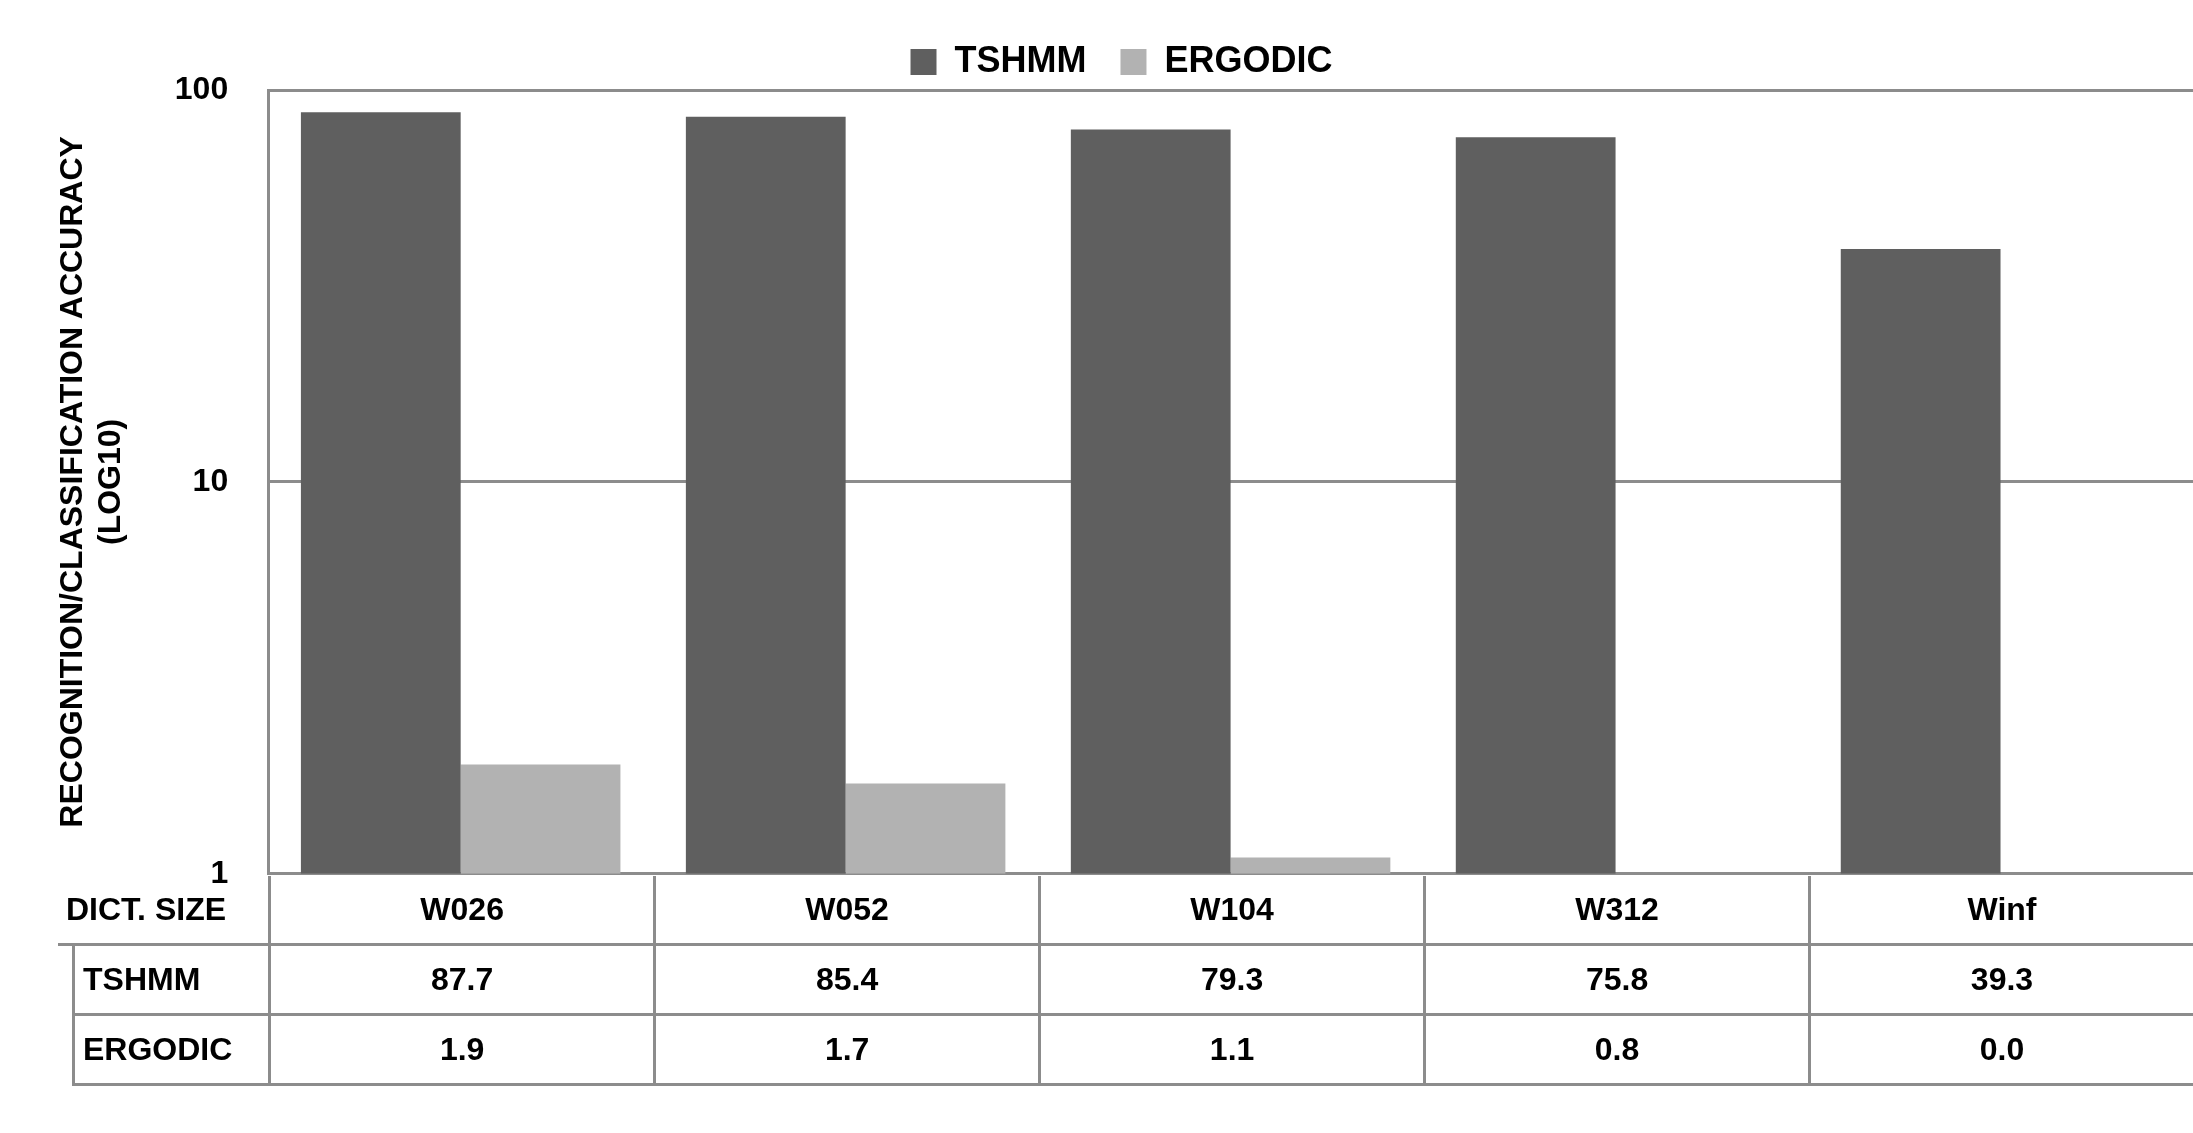 This screenshot has width=2193, height=1133. What do you see at coordinates (201, 87) in the screenshot?
I see `y-tick-label: 100` at bounding box center [201, 87].